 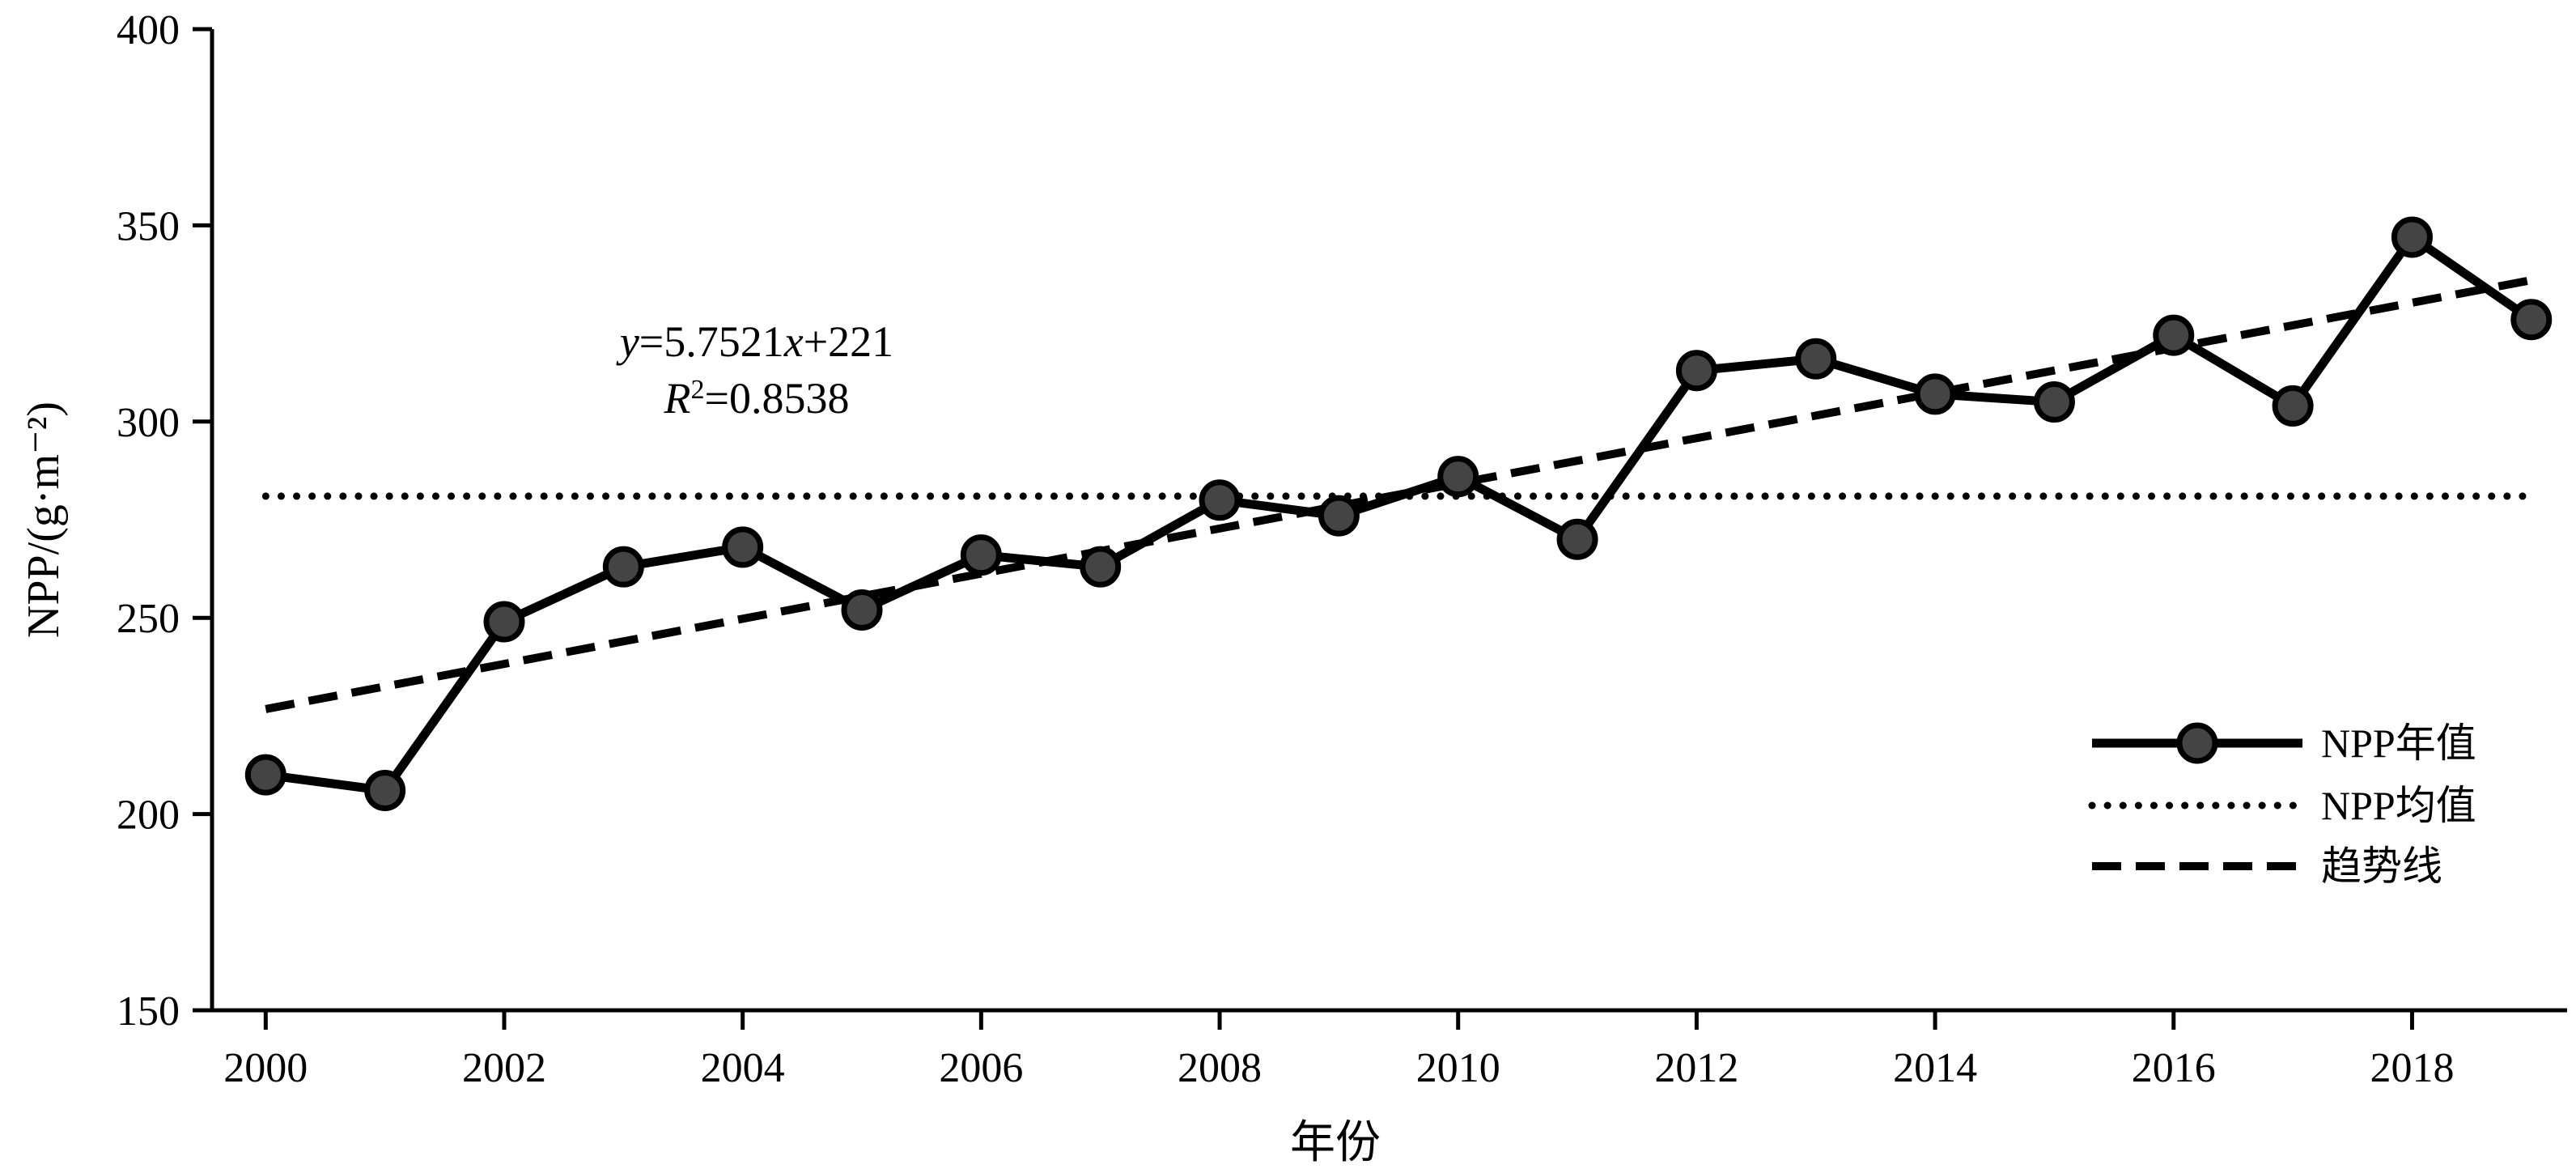 I want to click on legend-item-annual: NPP年值, so click(x=2284, y=743).